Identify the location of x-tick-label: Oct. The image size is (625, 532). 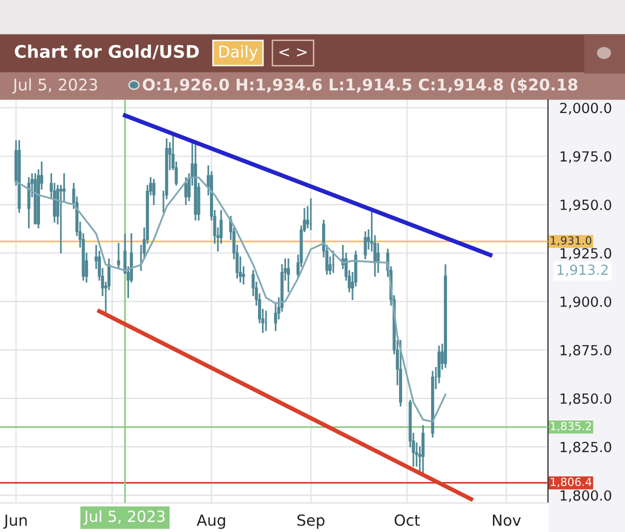
(407, 520).